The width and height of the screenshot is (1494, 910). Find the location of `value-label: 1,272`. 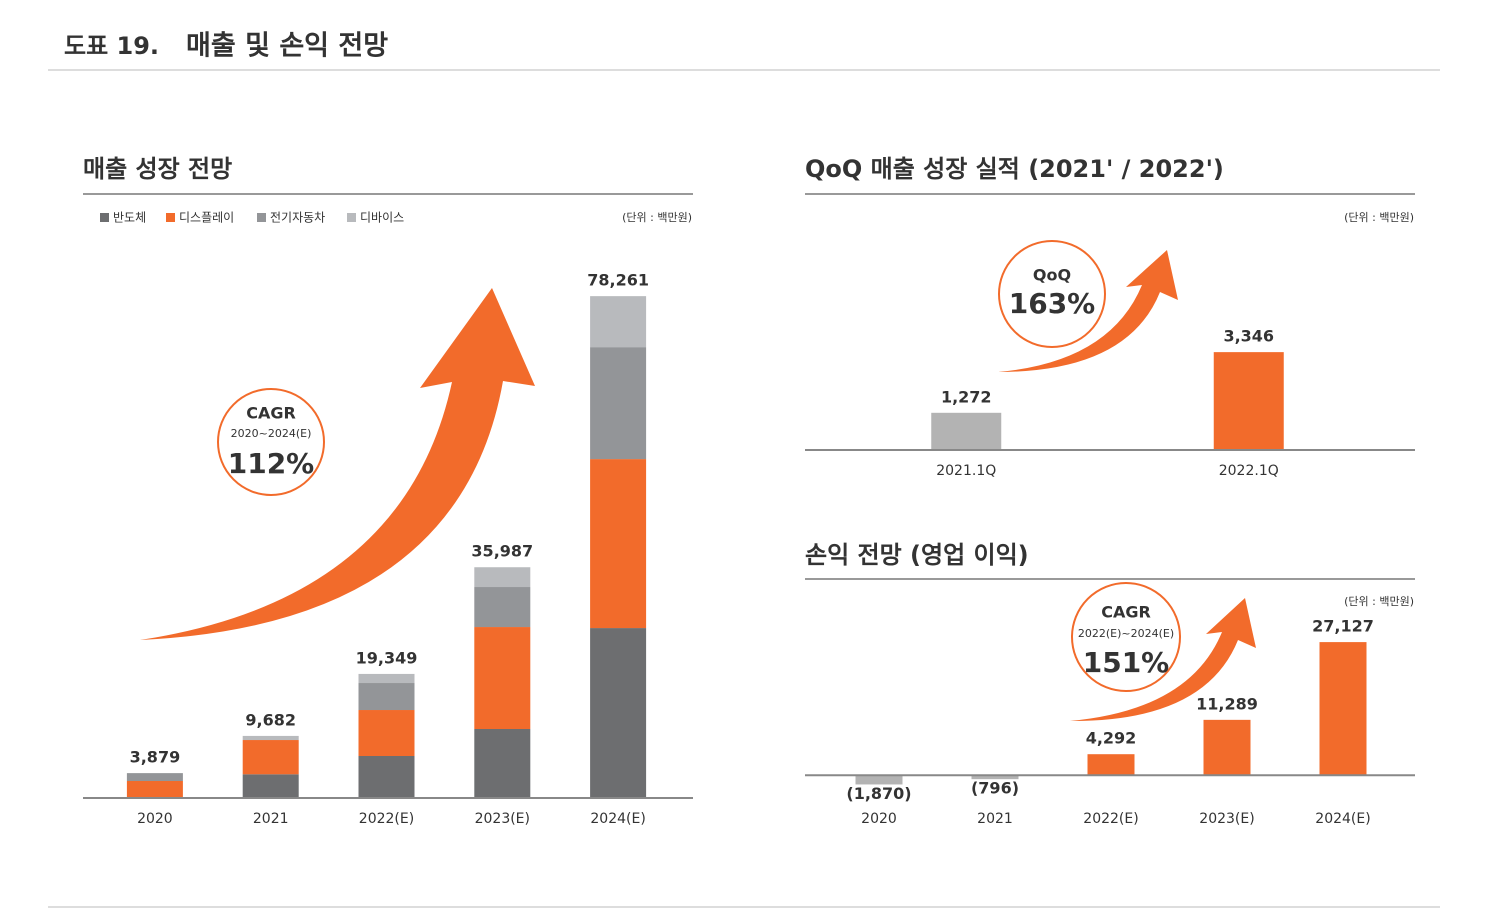

value-label: 1,272 is located at coordinates (966, 396).